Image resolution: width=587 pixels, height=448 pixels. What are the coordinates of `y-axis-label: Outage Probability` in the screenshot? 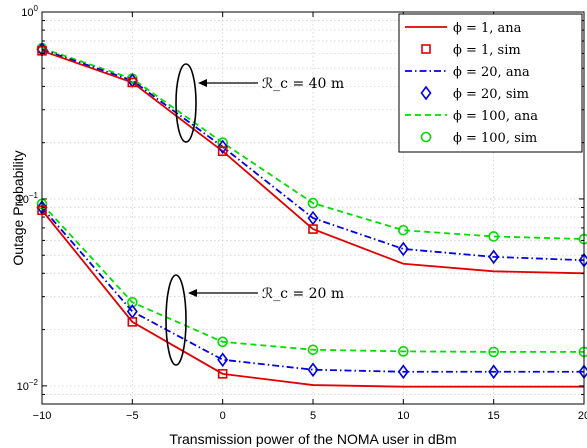 It's located at (18, 207).